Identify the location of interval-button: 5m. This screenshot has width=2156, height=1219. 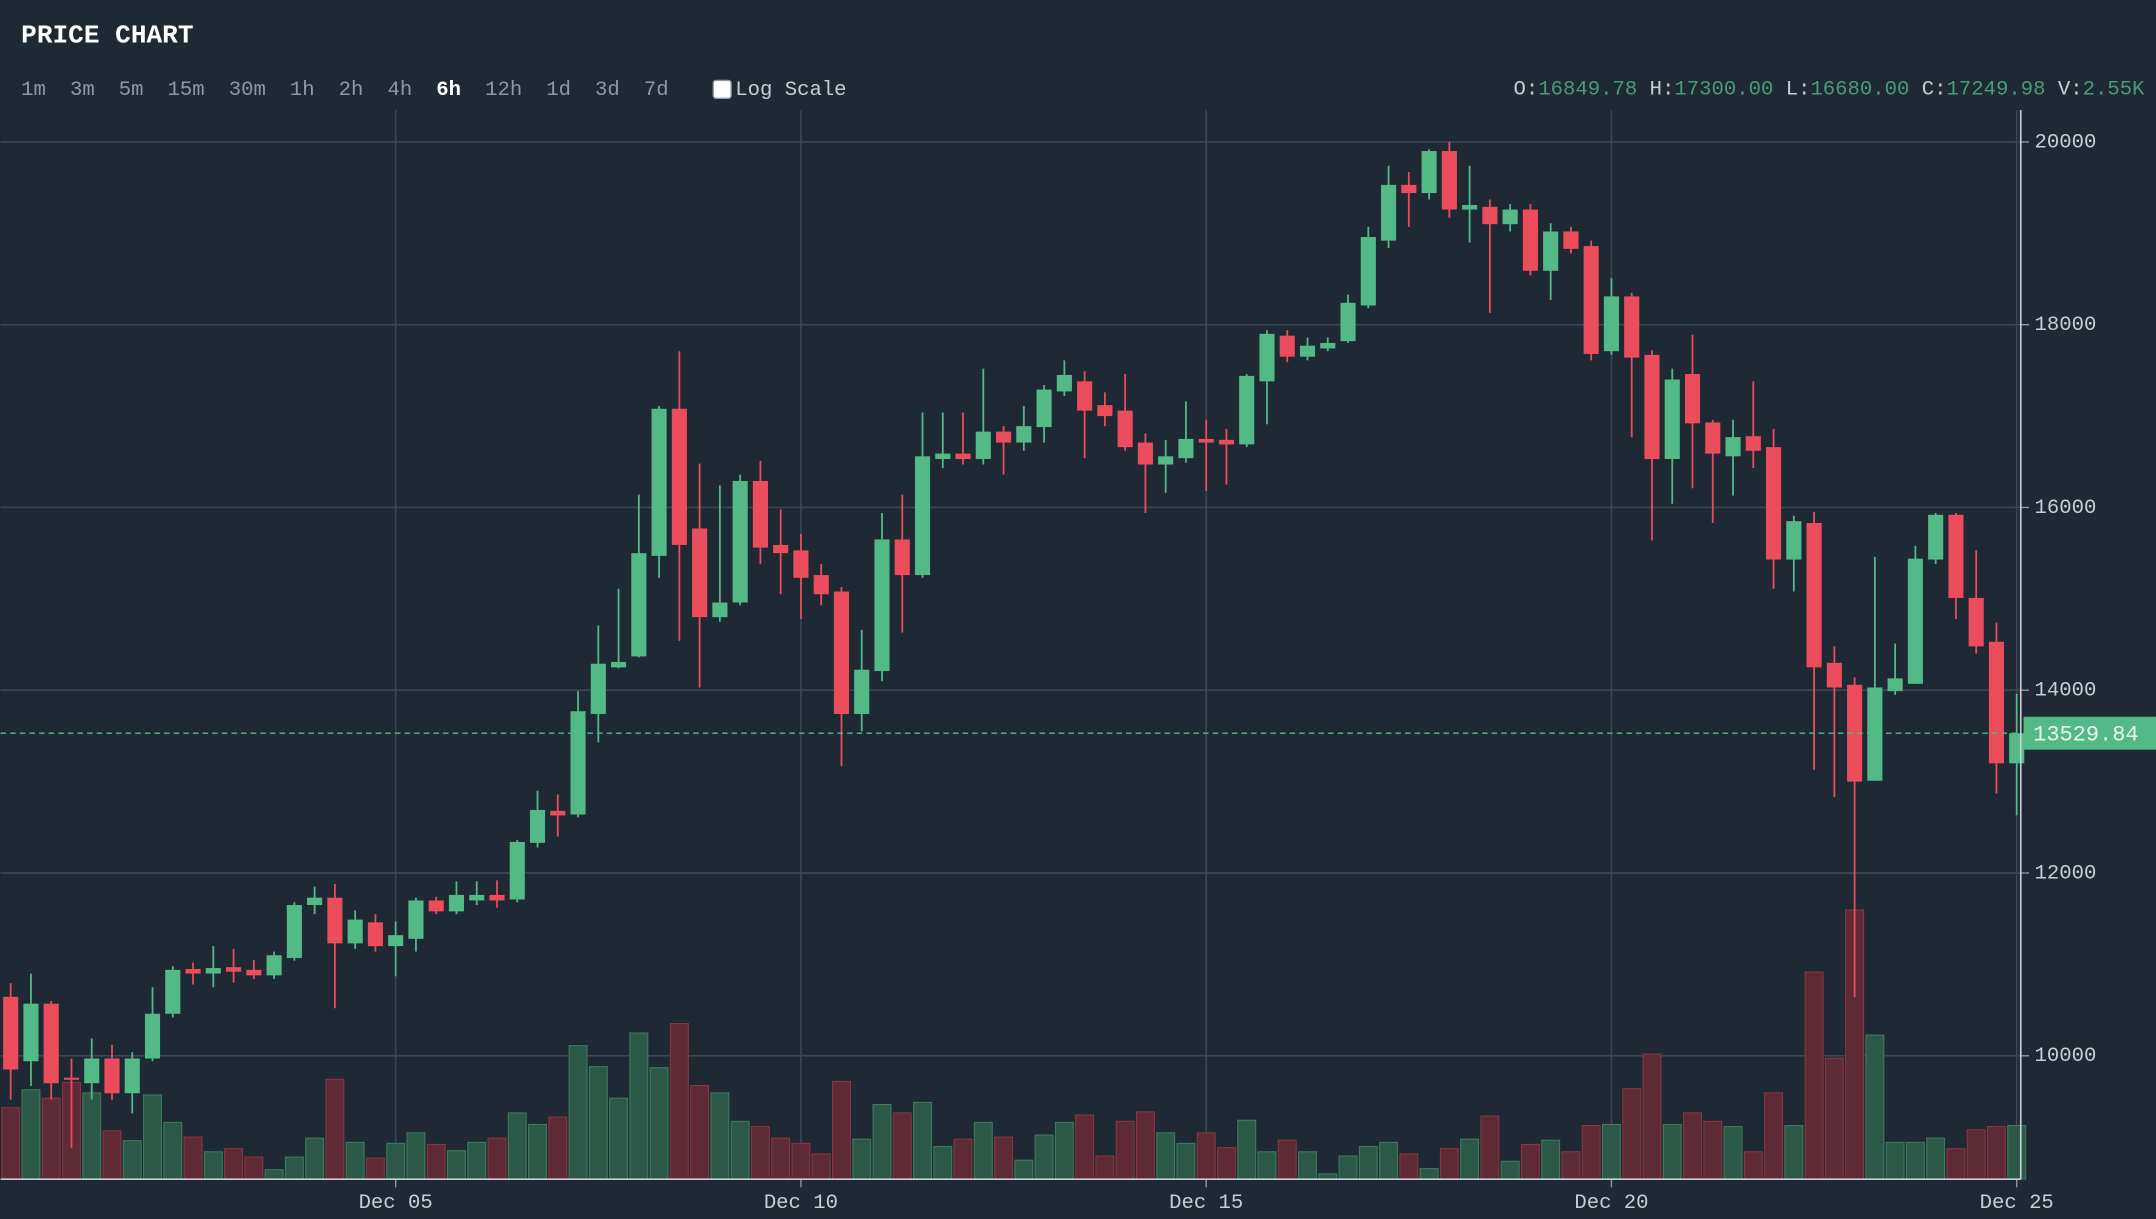
(131, 90).